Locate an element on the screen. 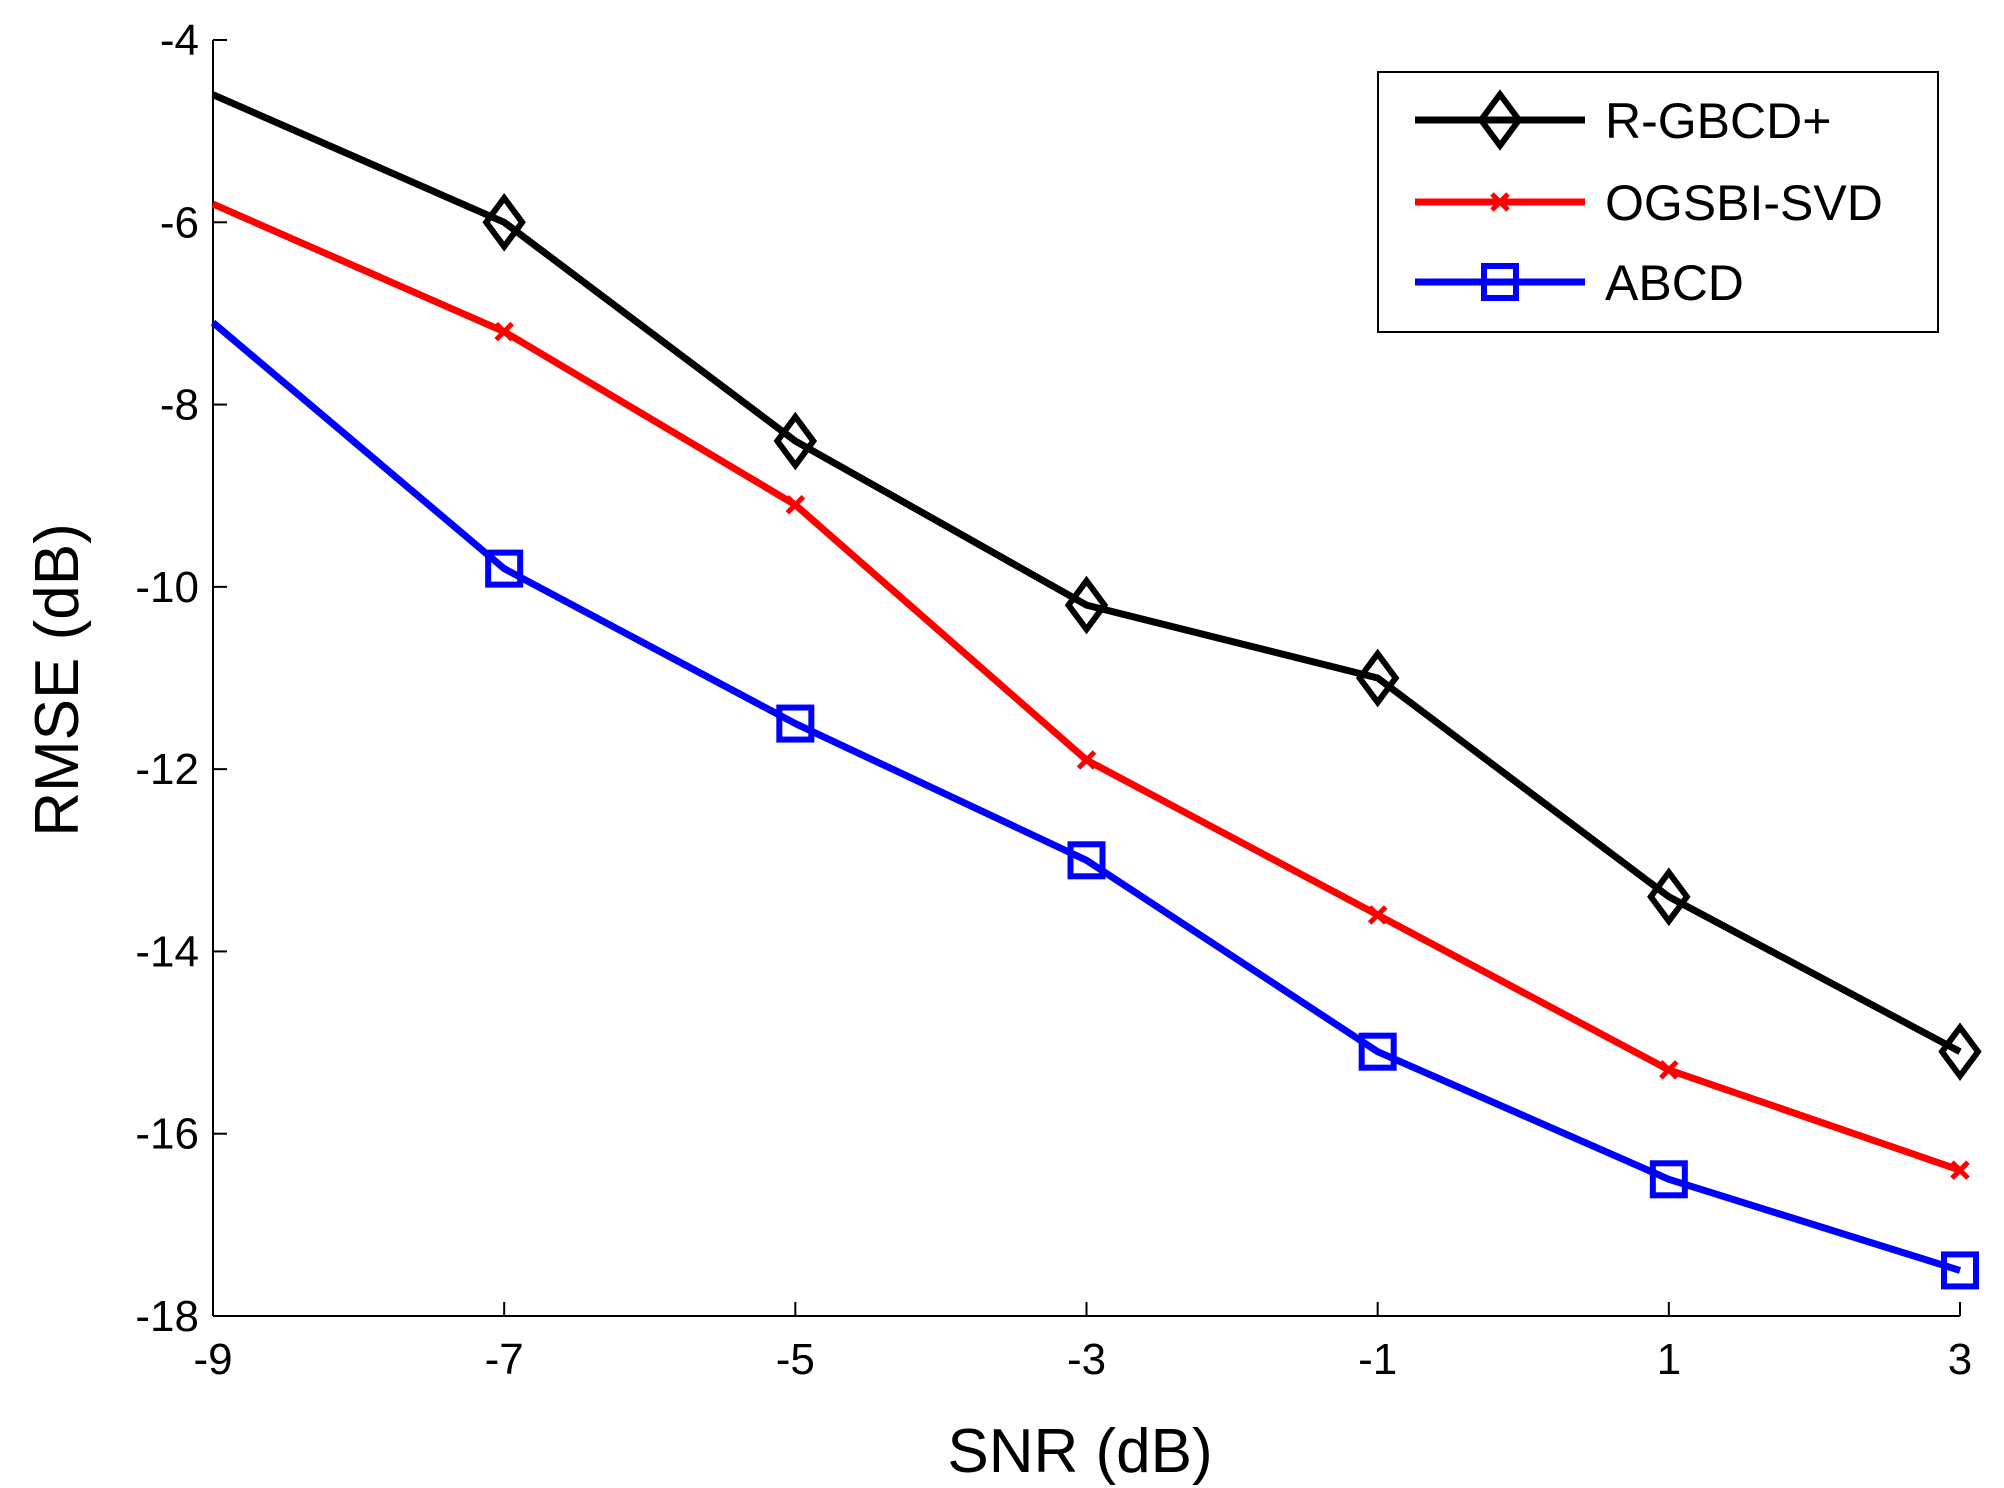  legend-label-0: R-GBCD+ is located at coordinates (1718, 121).